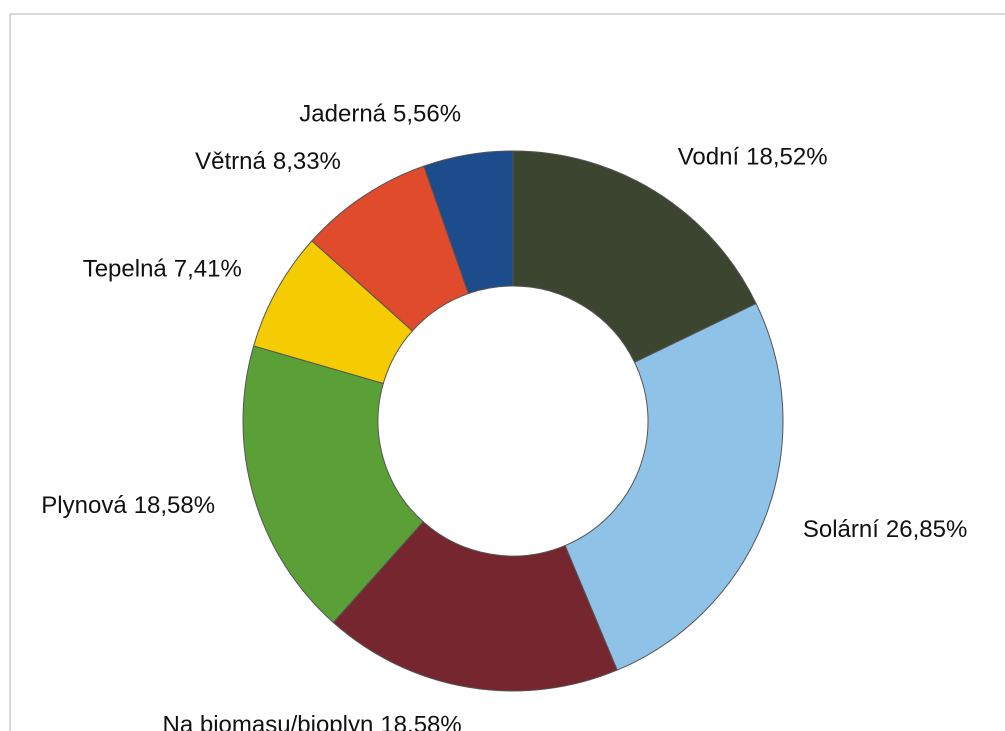  What do you see at coordinates (268, 161) in the screenshot?
I see `slice-label: Větrná 8,33%` at bounding box center [268, 161].